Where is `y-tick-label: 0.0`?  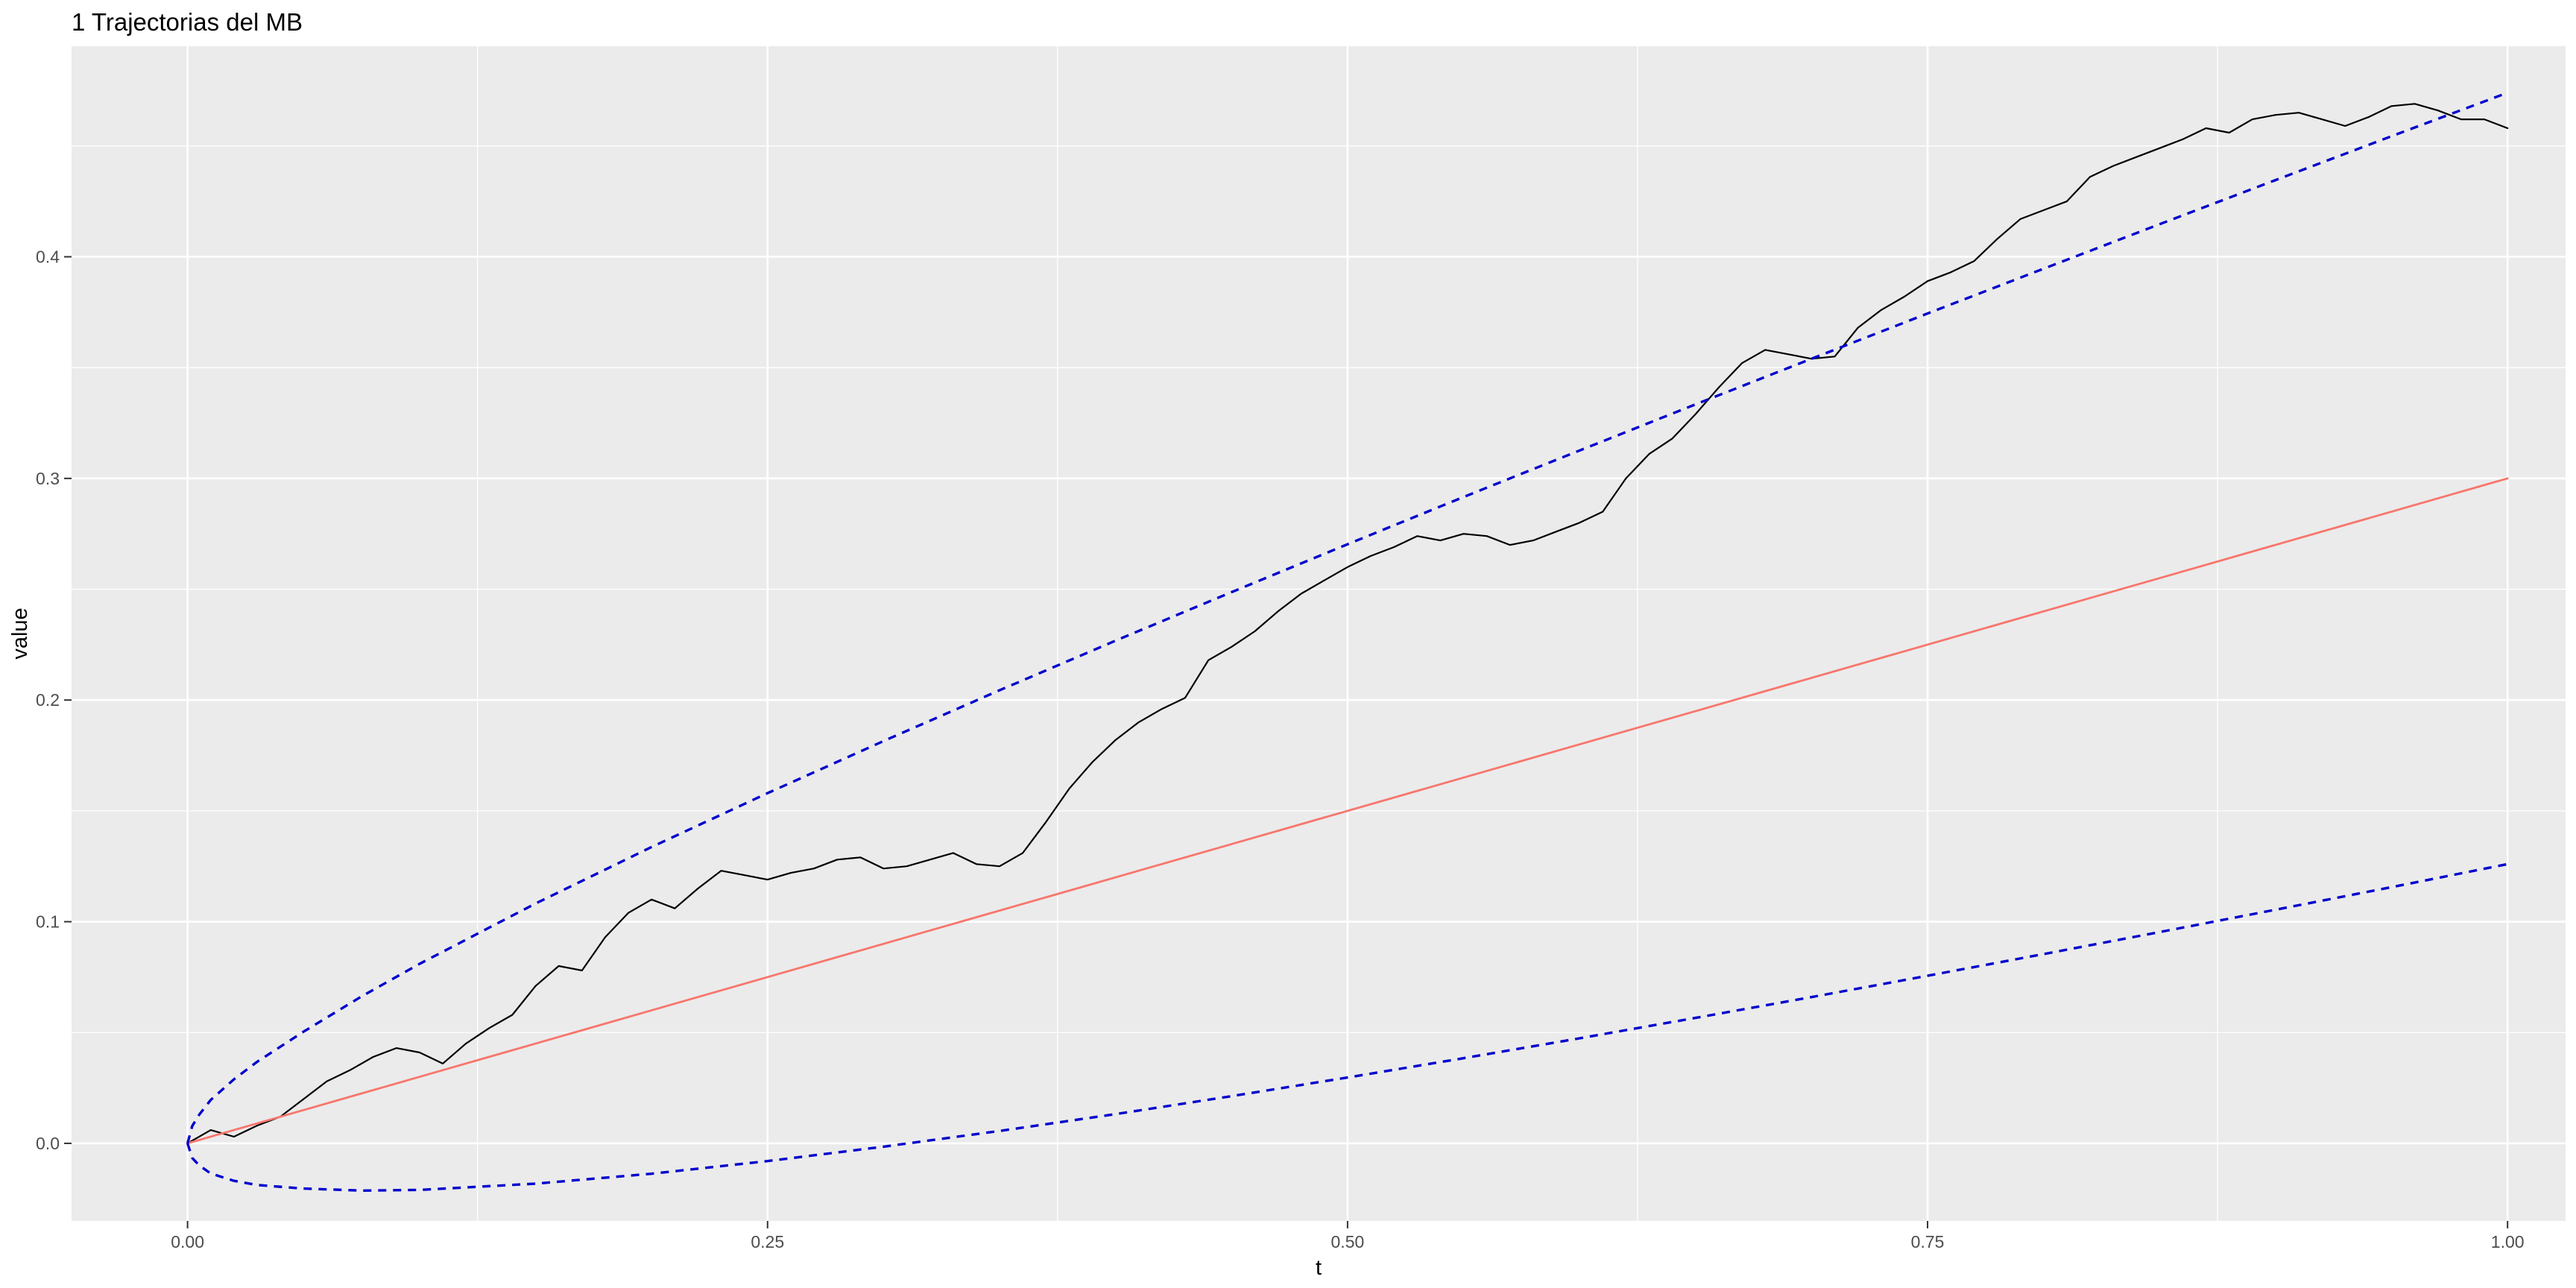 y-tick-label: 0.0 is located at coordinates (48, 1143).